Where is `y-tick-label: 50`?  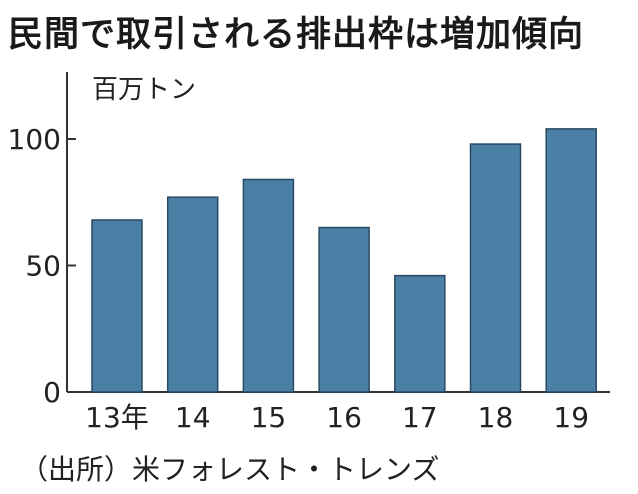
y-tick-label: 50 is located at coordinates (43, 266).